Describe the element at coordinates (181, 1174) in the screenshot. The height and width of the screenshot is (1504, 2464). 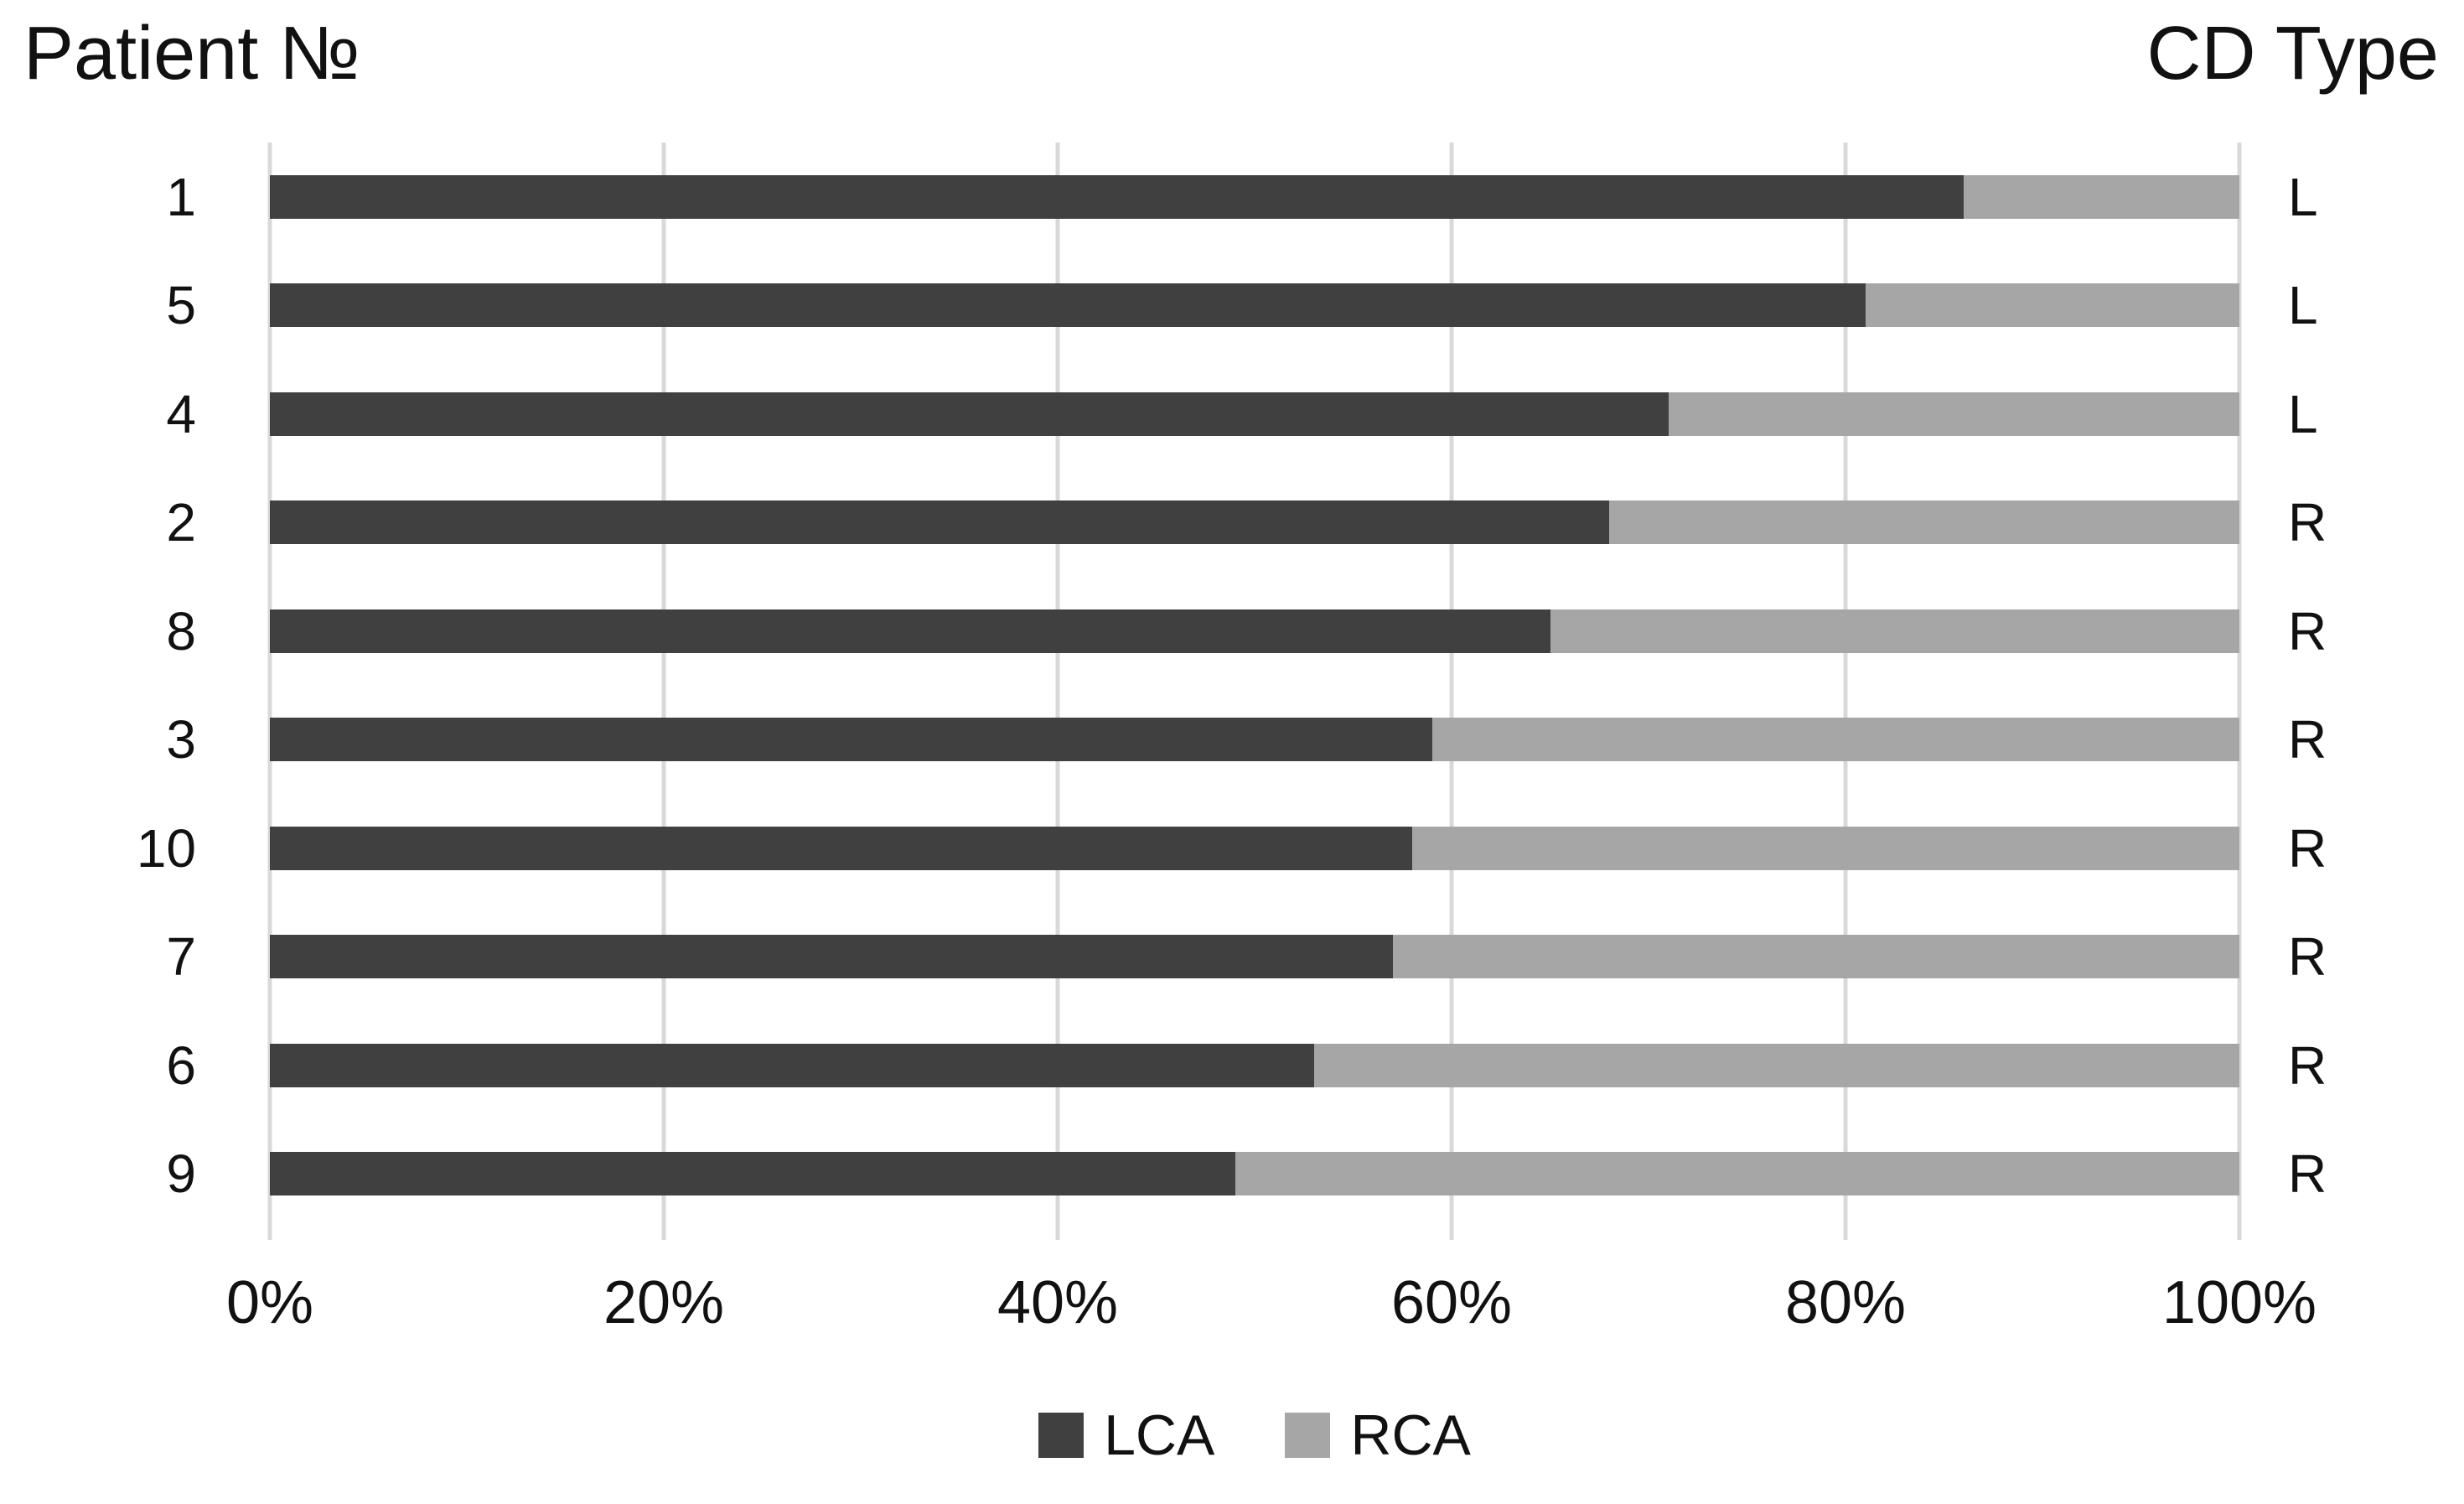
I see `patient-label-9: 9` at that location.